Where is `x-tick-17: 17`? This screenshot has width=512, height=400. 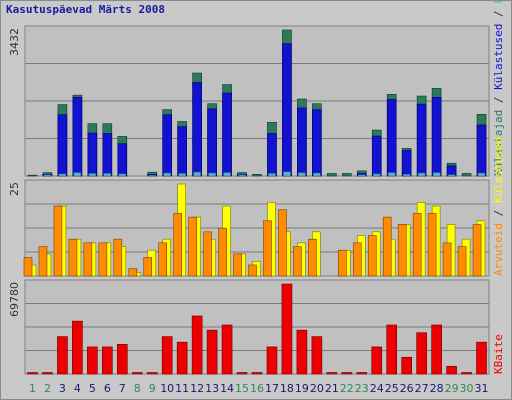 x-tick-17: 17 is located at coordinates (272, 388).